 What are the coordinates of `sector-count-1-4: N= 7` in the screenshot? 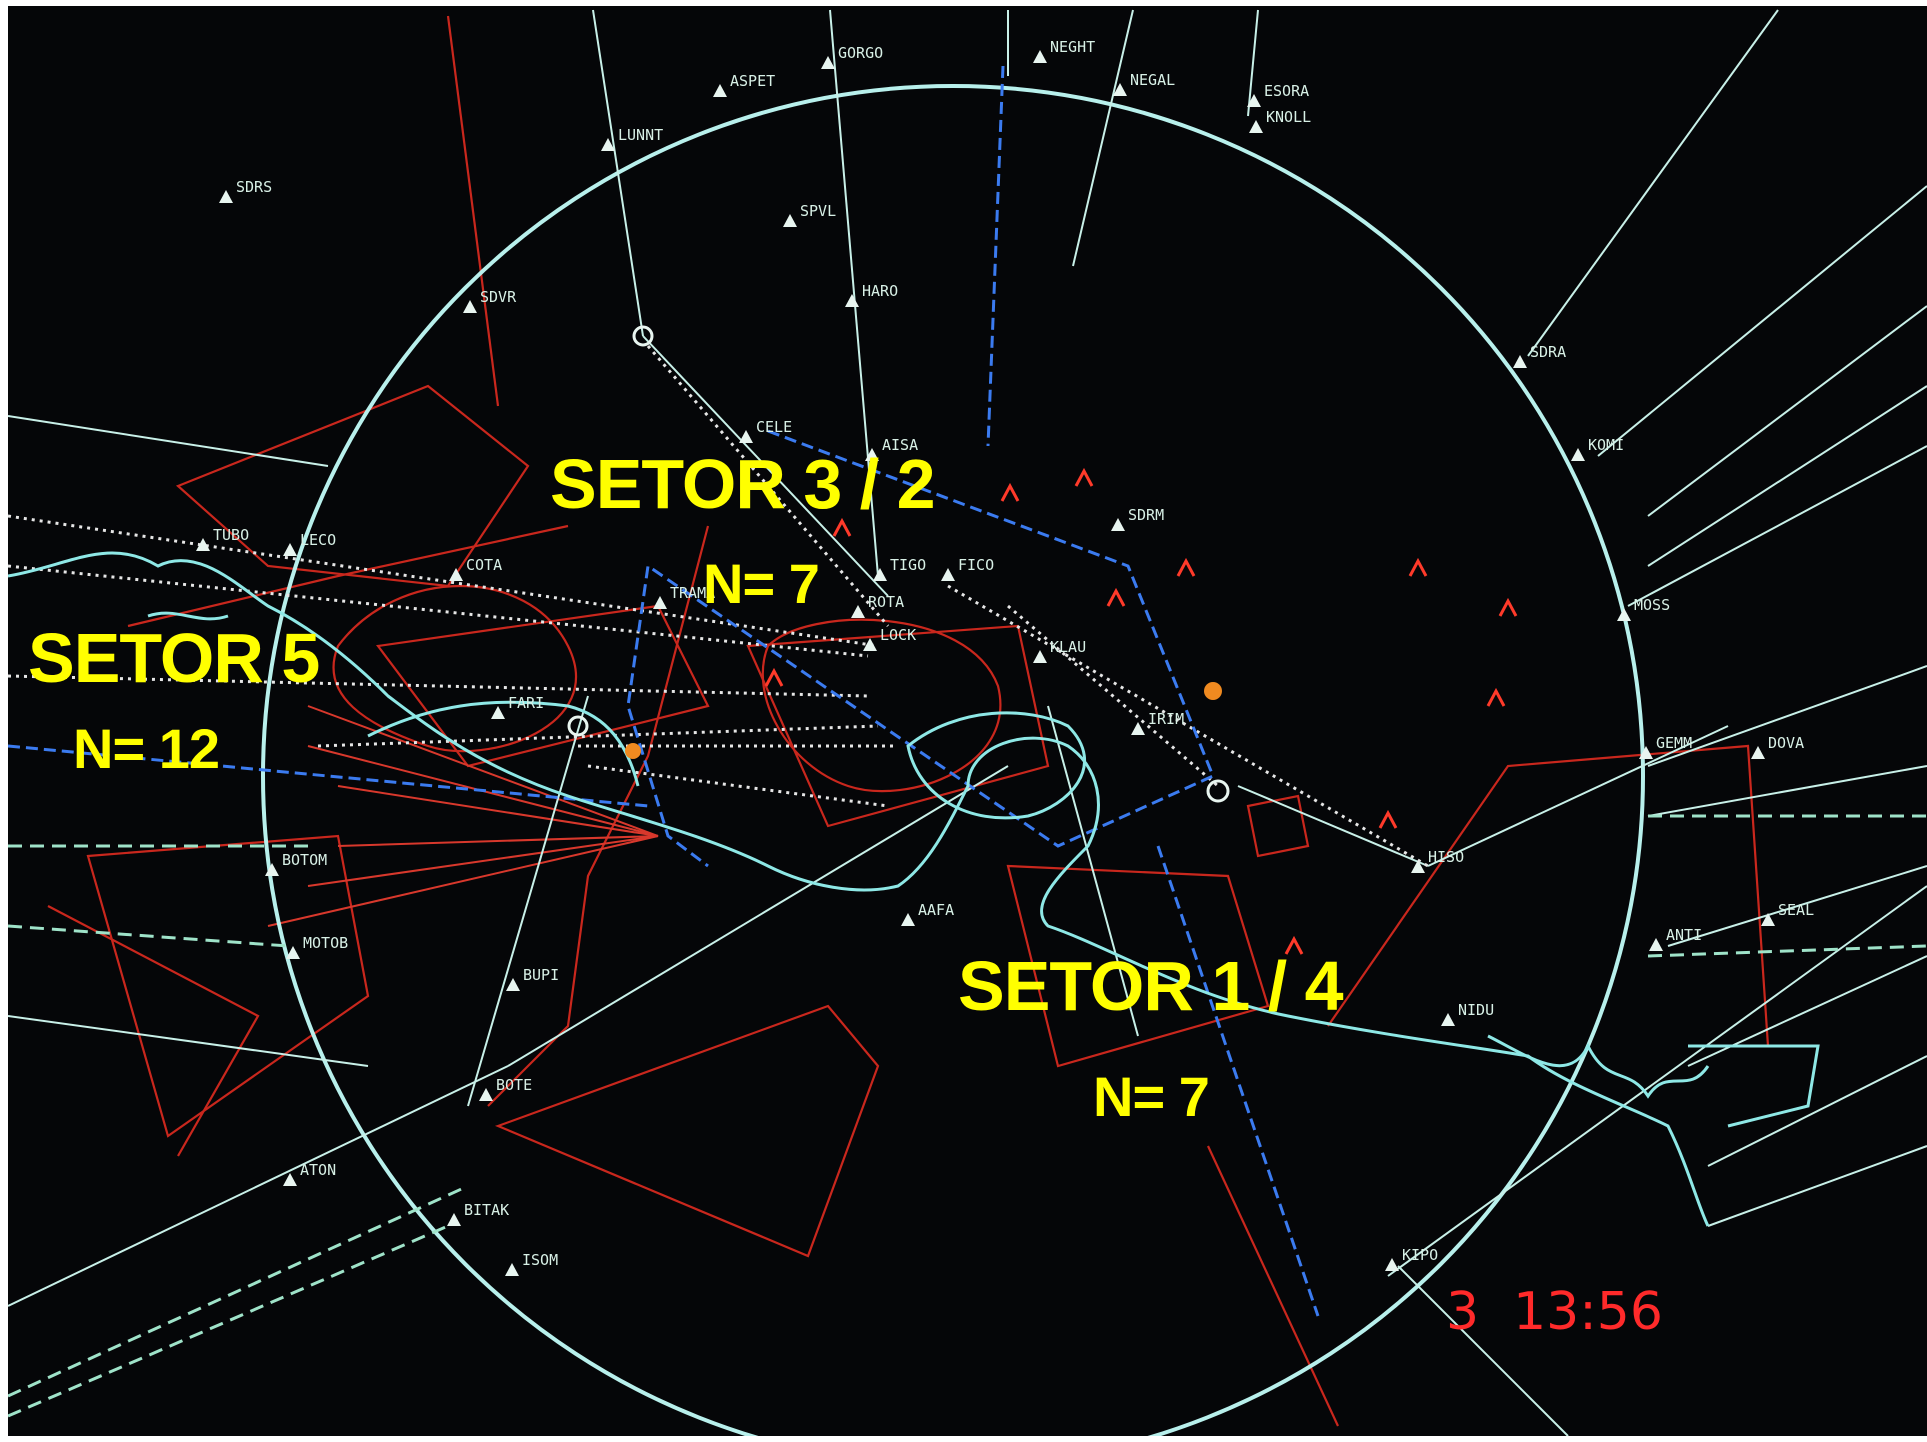 It's located at (1151, 1096).